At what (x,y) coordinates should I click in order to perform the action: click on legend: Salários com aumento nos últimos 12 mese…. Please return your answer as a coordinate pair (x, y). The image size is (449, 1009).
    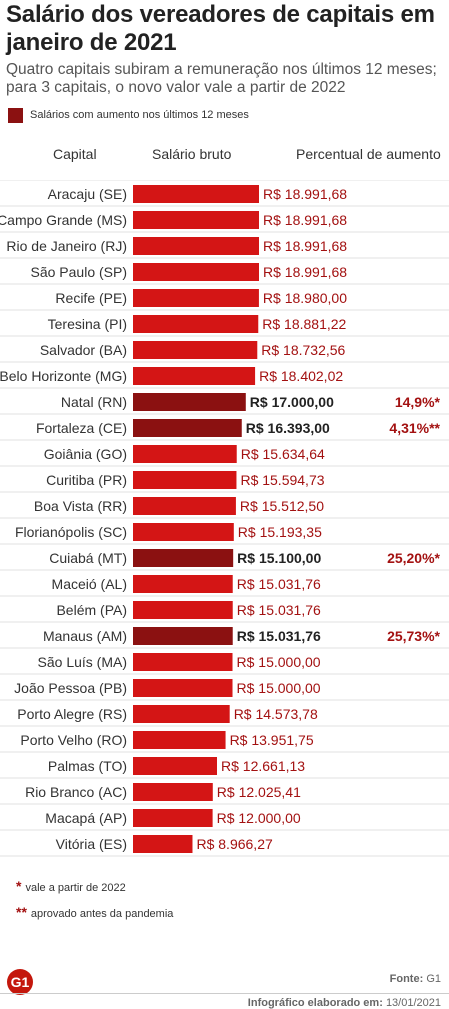
    Looking at the image, I should click on (128, 115).